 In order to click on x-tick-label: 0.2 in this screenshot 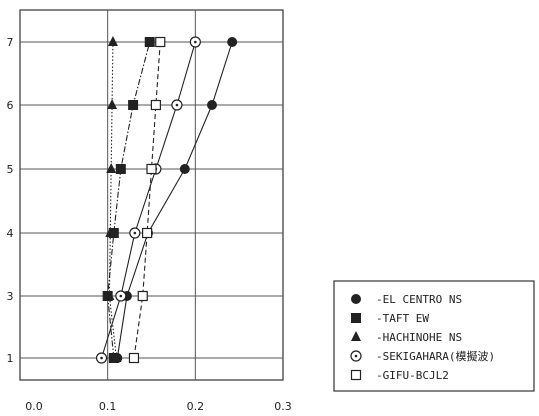, I will do `click(196, 406)`.